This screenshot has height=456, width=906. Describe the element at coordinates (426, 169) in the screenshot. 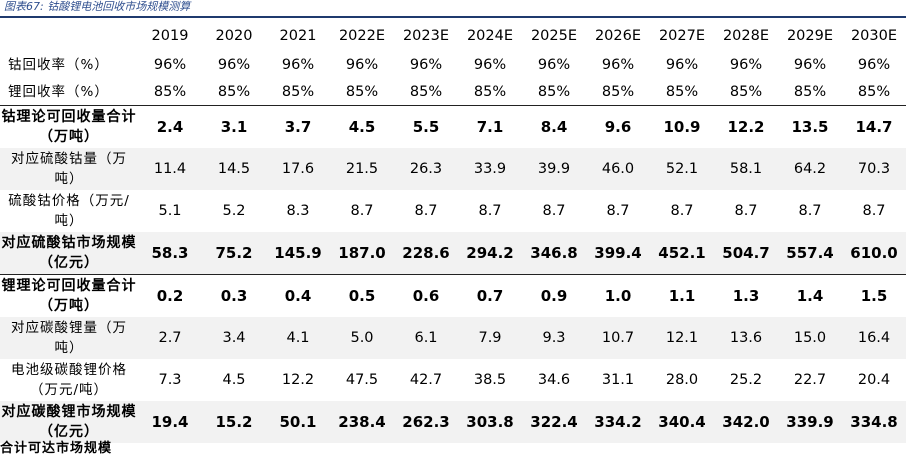

I see `table-cell: 26.3` at that location.